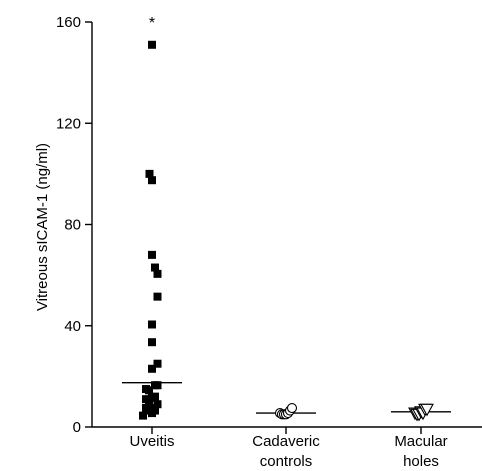 The height and width of the screenshot is (471, 482). Describe the element at coordinates (72, 326) in the screenshot. I see `y-tick-label: 40` at that location.